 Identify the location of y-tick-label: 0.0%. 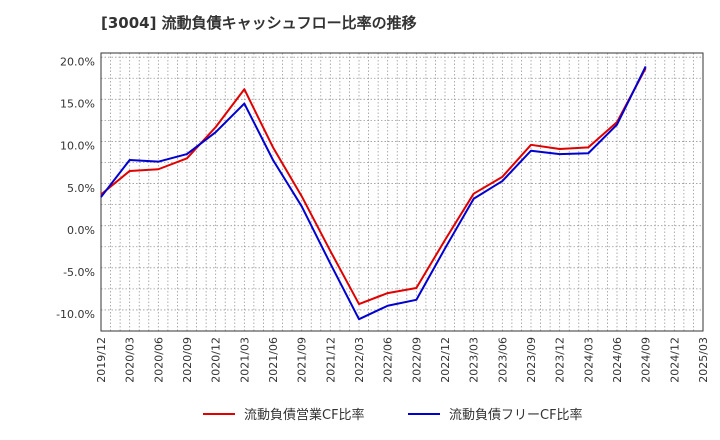
(81, 230).